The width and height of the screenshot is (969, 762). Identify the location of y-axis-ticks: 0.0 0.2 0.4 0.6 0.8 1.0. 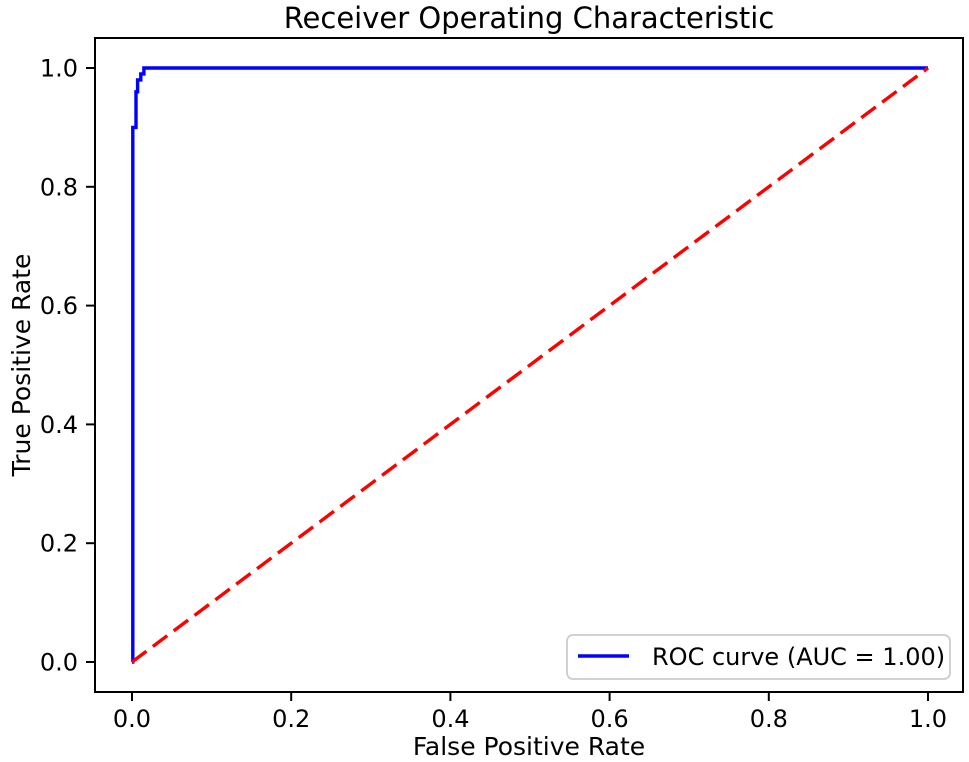
(67, 366).